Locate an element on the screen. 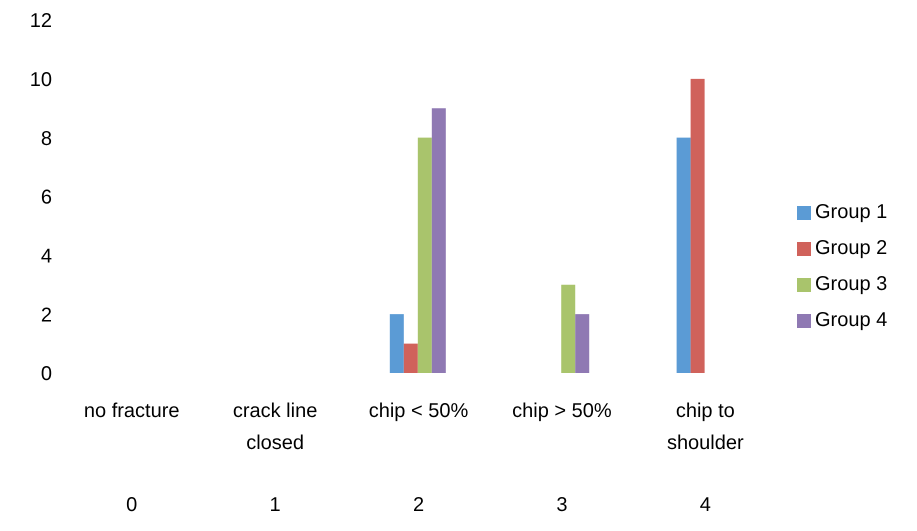 This screenshot has height=531, width=917. y-tick-label: 0 is located at coordinates (46, 374).